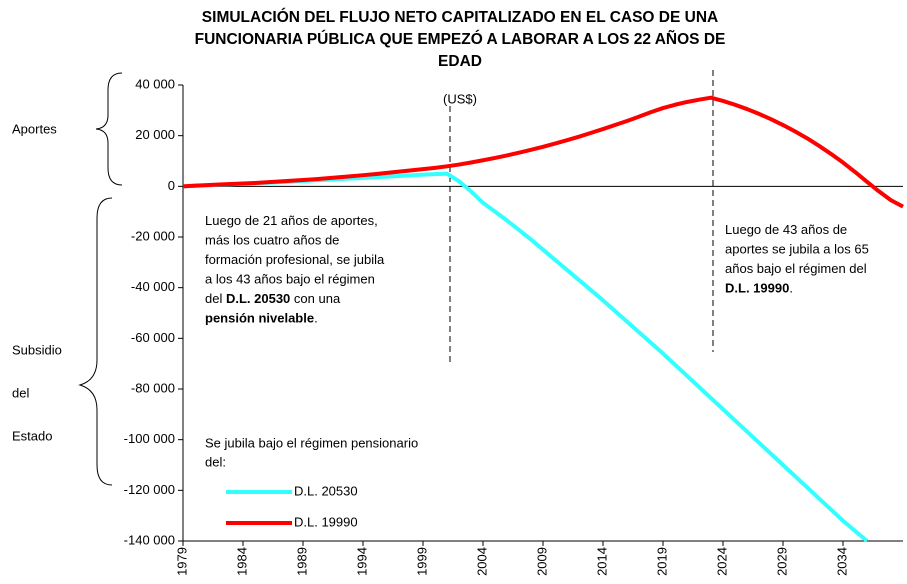 This screenshot has width=907, height=584. Describe the element at coordinates (215, 461) in the screenshot. I see `legend-title: del:` at that location.